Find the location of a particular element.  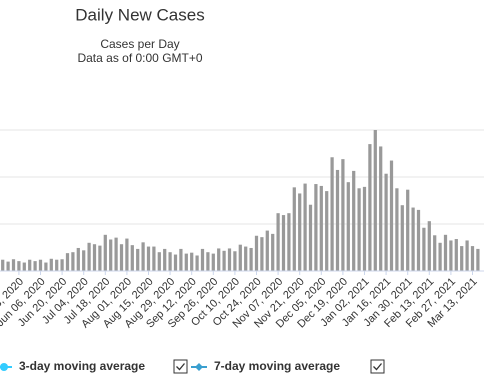

chart-title: Daily New Cases is located at coordinates (139, 14).